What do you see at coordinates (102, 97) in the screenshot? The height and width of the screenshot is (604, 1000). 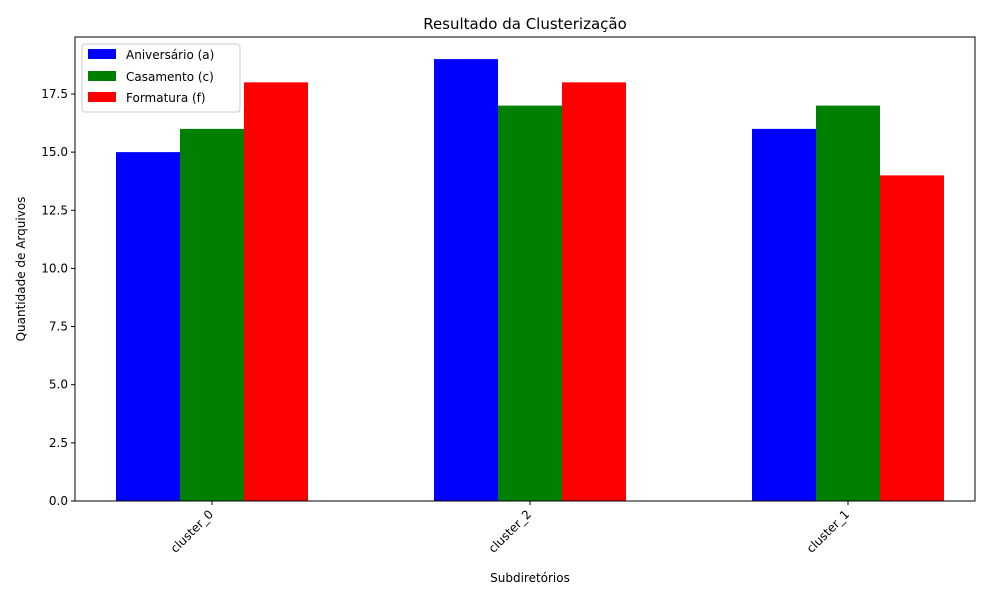 I see `legend-swatch-formatura` at bounding box center [102, 97].